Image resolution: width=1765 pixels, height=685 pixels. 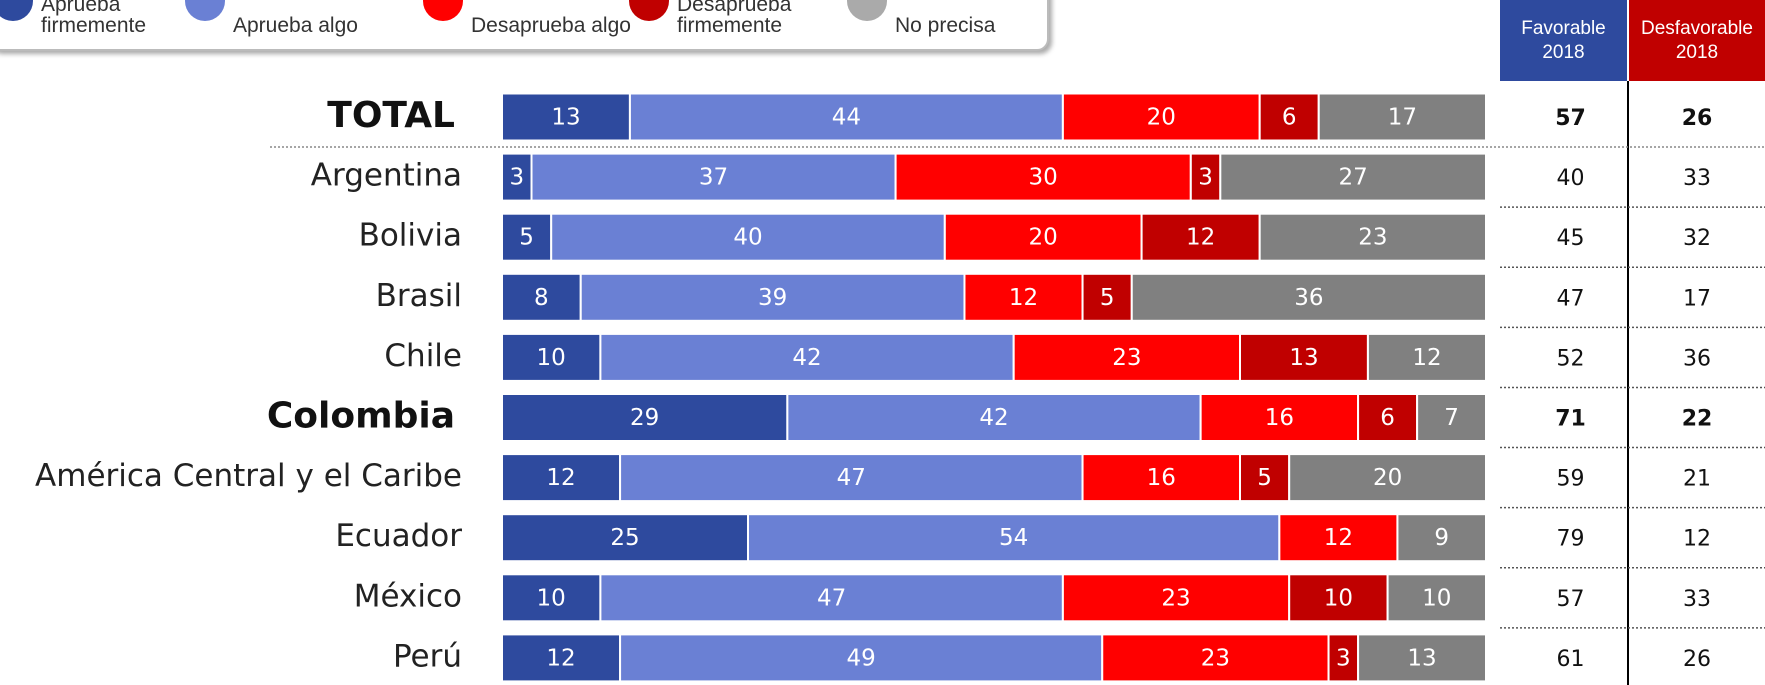 What do you see at coordinates (1697, 419) in the screenshot?
I see `table-value: 22` at bounding box center [1697, 419].